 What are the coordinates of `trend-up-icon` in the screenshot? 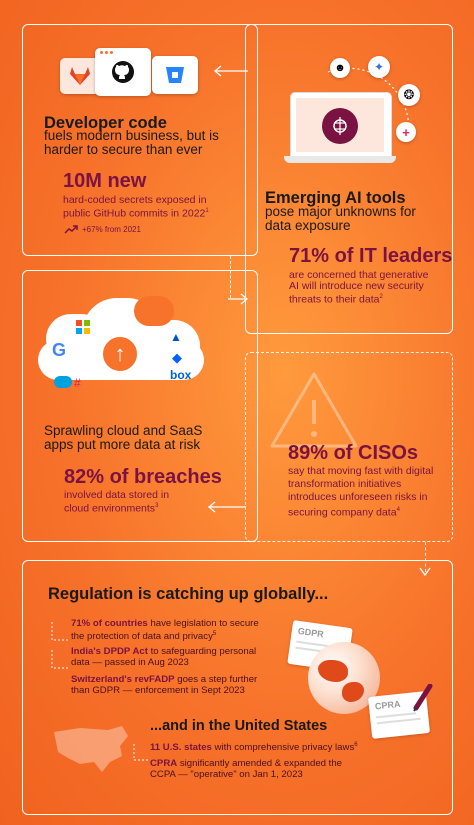 It's located at (71, 229).